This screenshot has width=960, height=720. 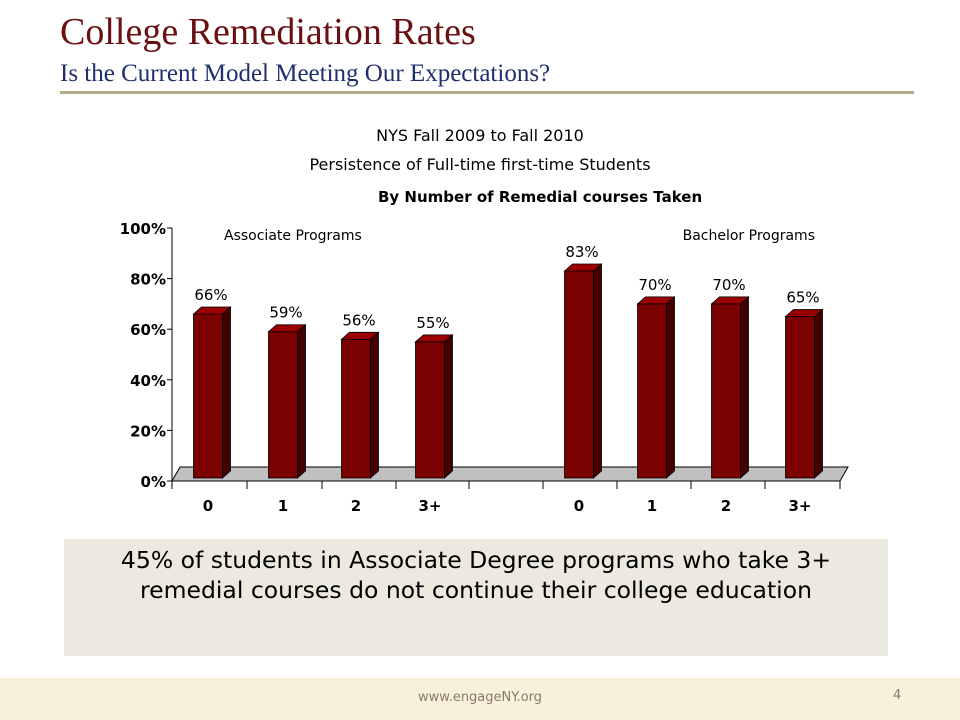 I want to click on y-tick-label: 0%, so click(x=153, y=482).